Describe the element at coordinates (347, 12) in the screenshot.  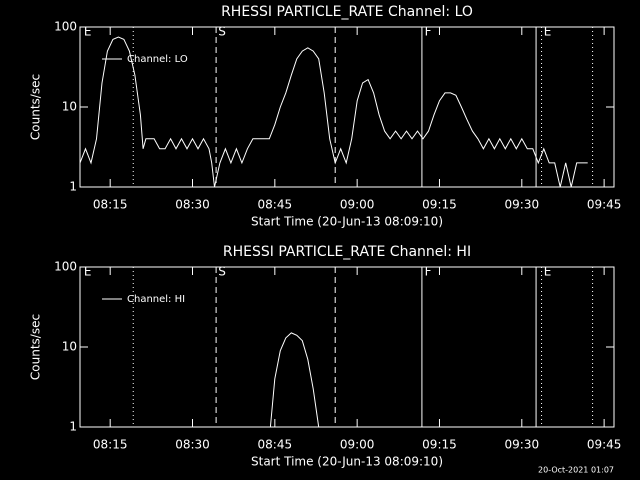
I see `chart-title: RHESSI PARTICLE_RATE Channel: LO` at that location.